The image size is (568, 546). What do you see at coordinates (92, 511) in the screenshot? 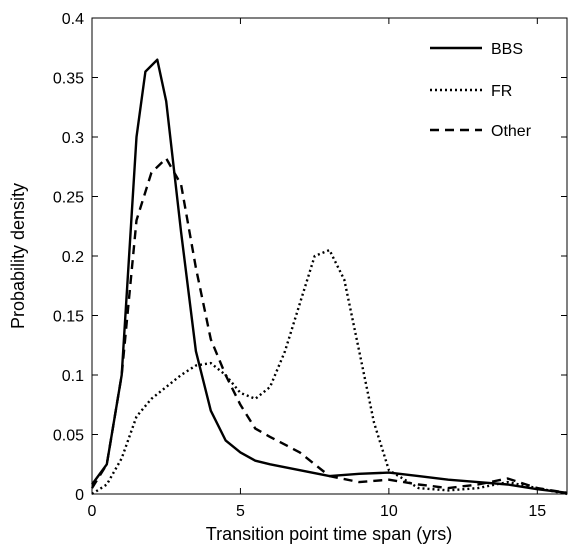
I see `x-tick-label: 0` at bounding box center [92, 511].